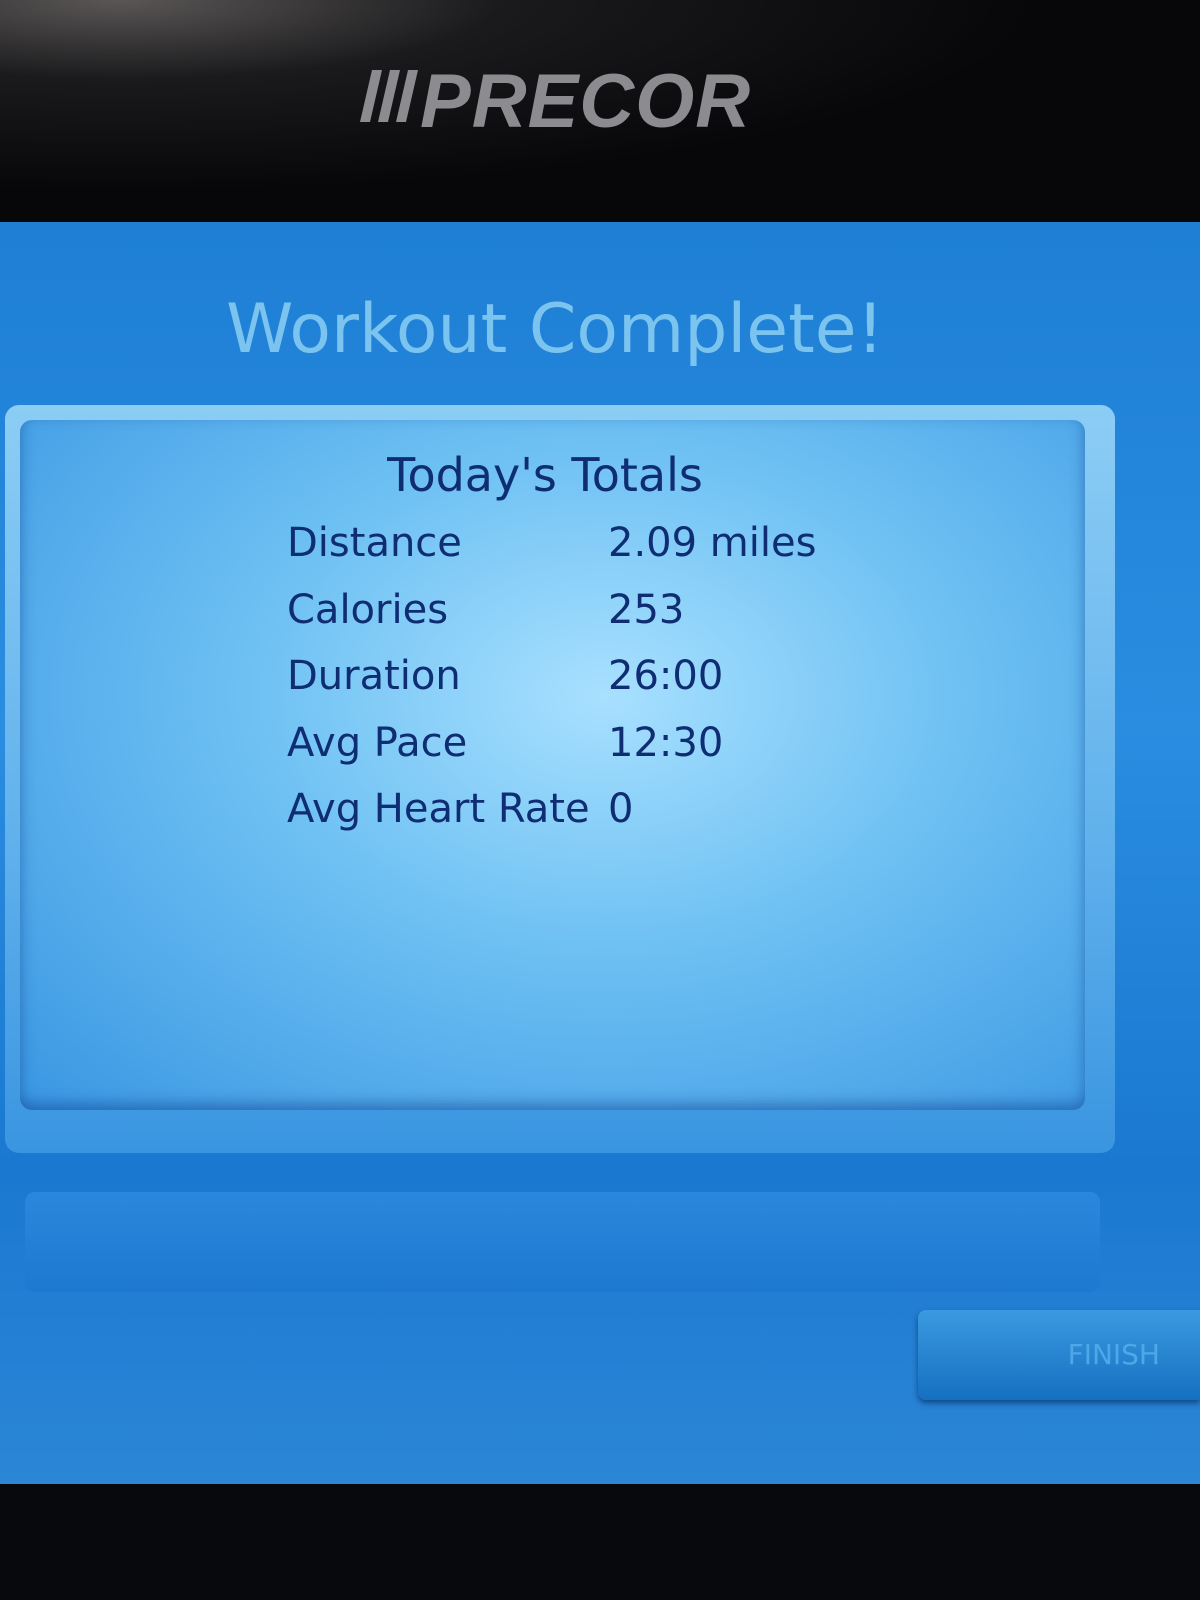  I want to click on screen-title: Workout Complete!, so click(555, 329).